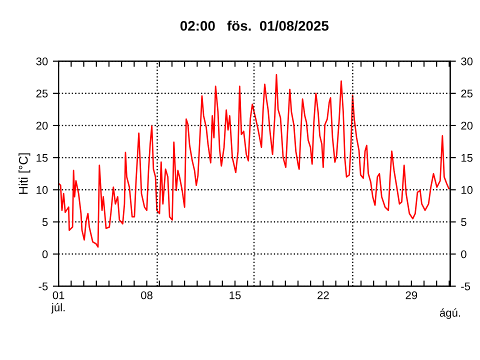 This screenshot has width=480, height=360. What do you see at coordinates (58, 302) in the screenshot?
I see `x-tick-label: 01 júl.` at bounding box center [58, 302].